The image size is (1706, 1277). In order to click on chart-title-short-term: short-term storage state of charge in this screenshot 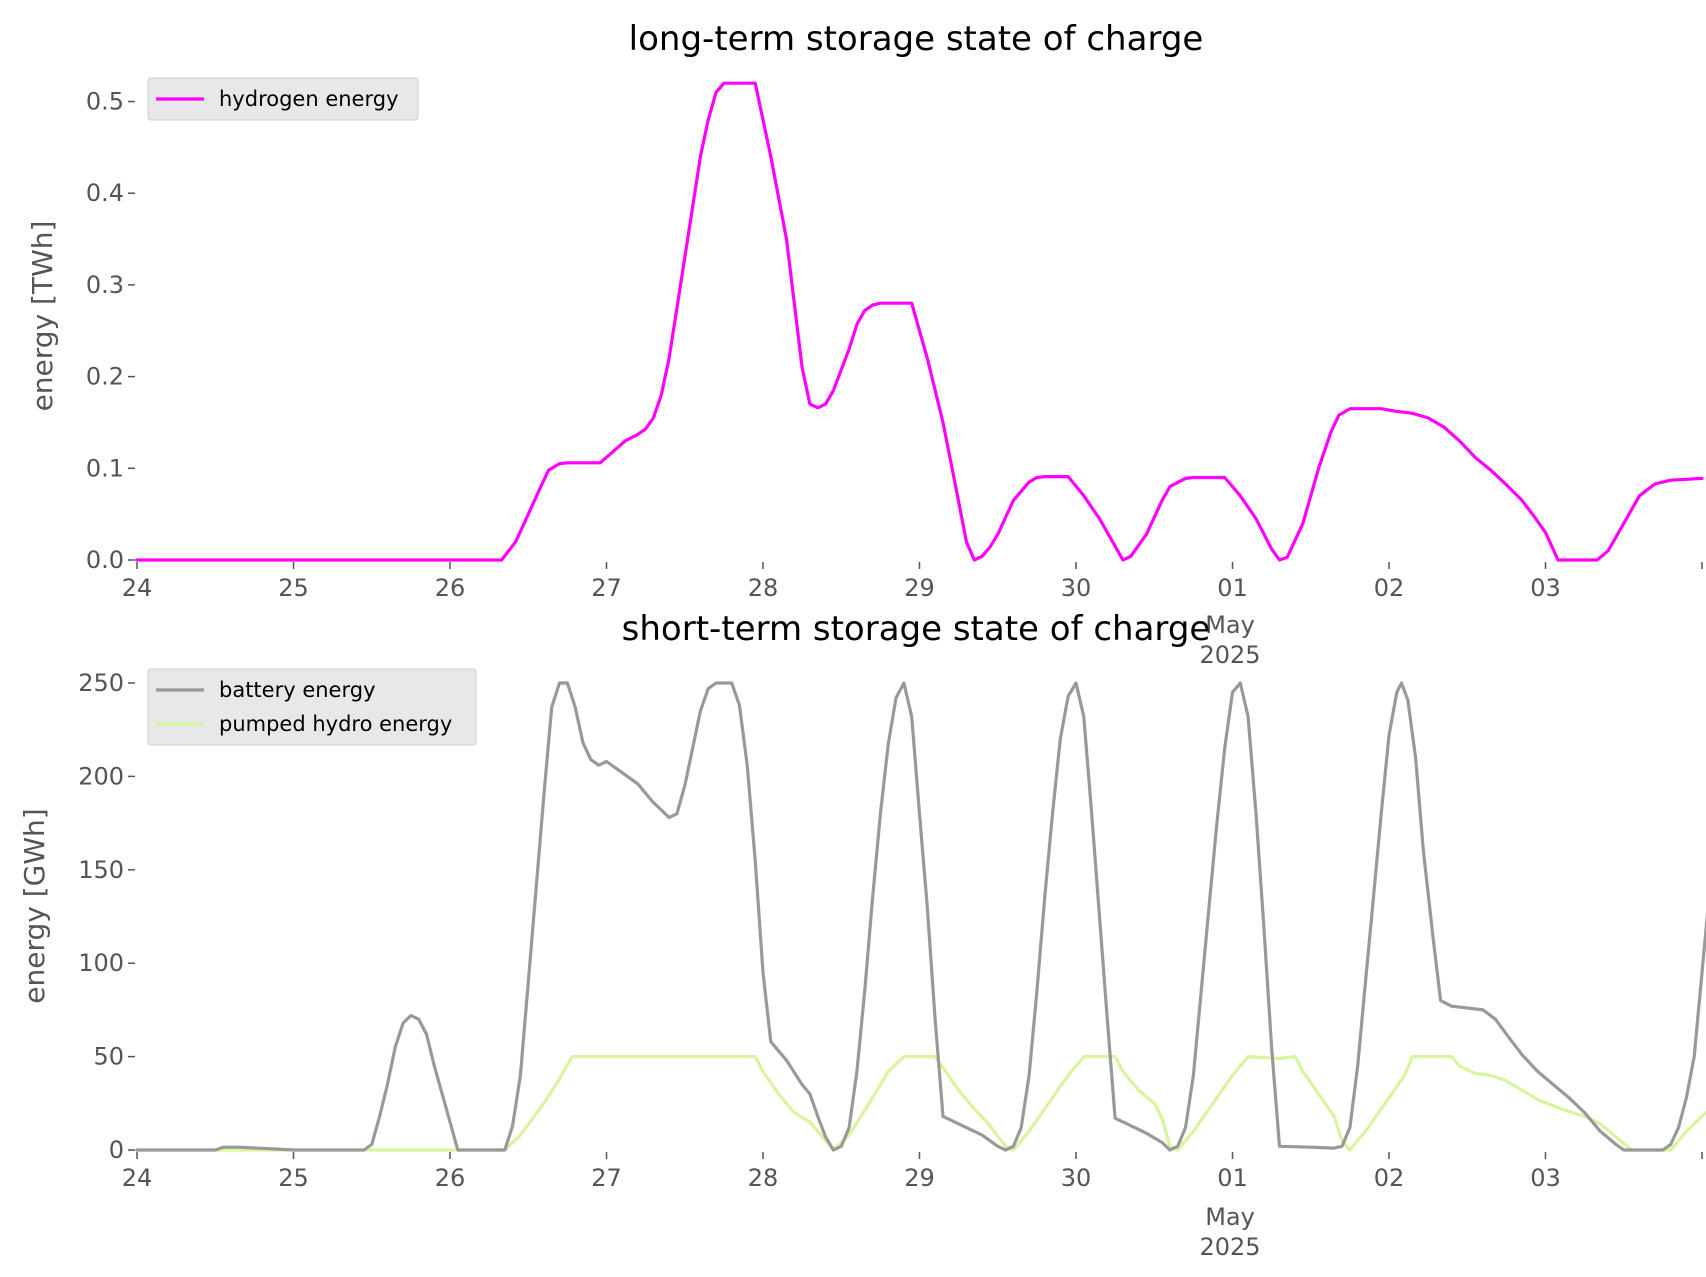, I will do `click(916, 629)`.